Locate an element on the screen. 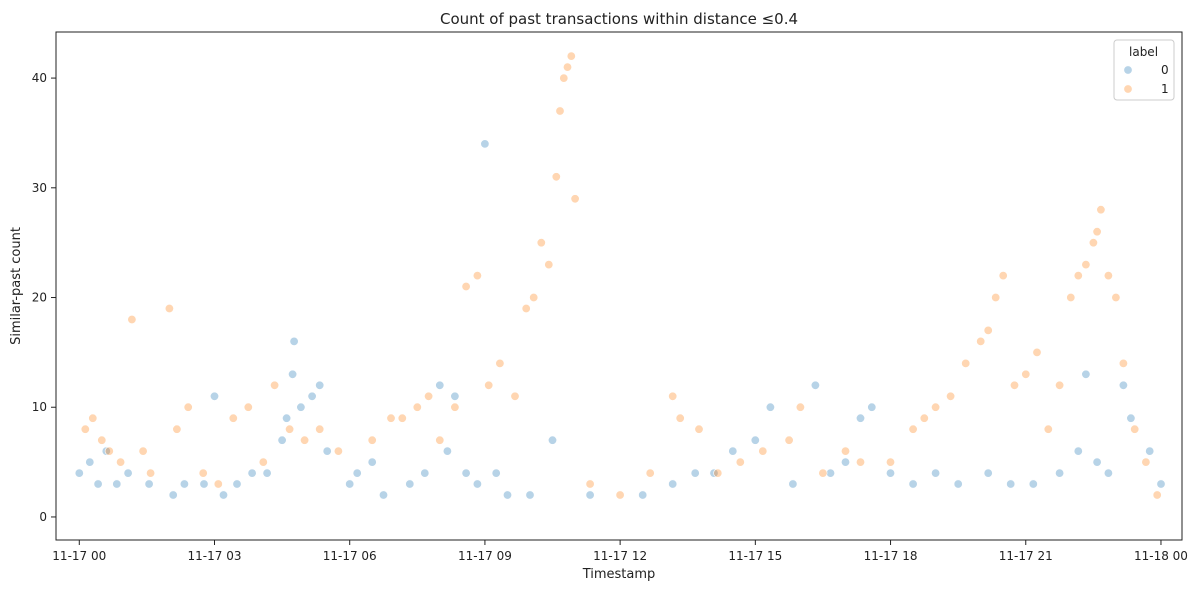  x-tick-label: 11-18 00 is located at coordinates (1161, 556).